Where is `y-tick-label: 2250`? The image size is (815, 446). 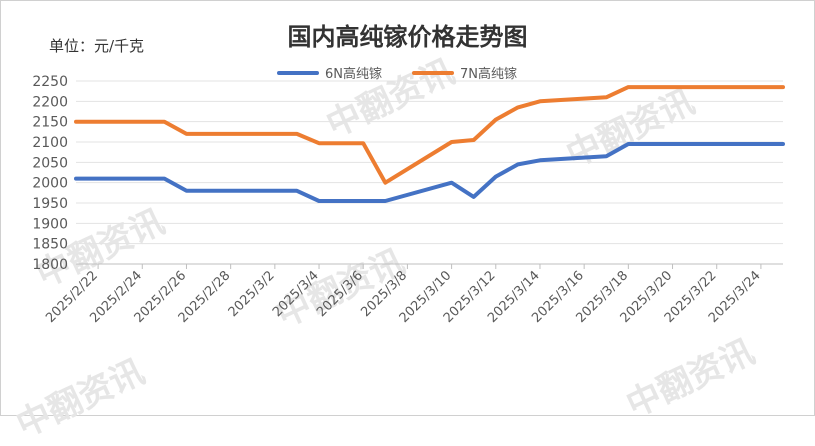 y-tick-label: 2250 is located at coordinates (50, 82).